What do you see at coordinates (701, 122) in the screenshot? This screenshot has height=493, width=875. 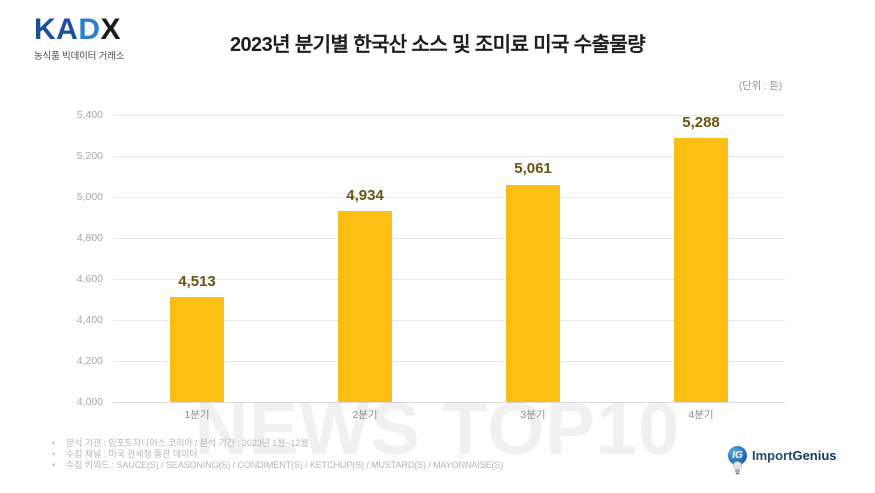 I see `bar-value-label: 5,288` at bounding box center [701, 122].